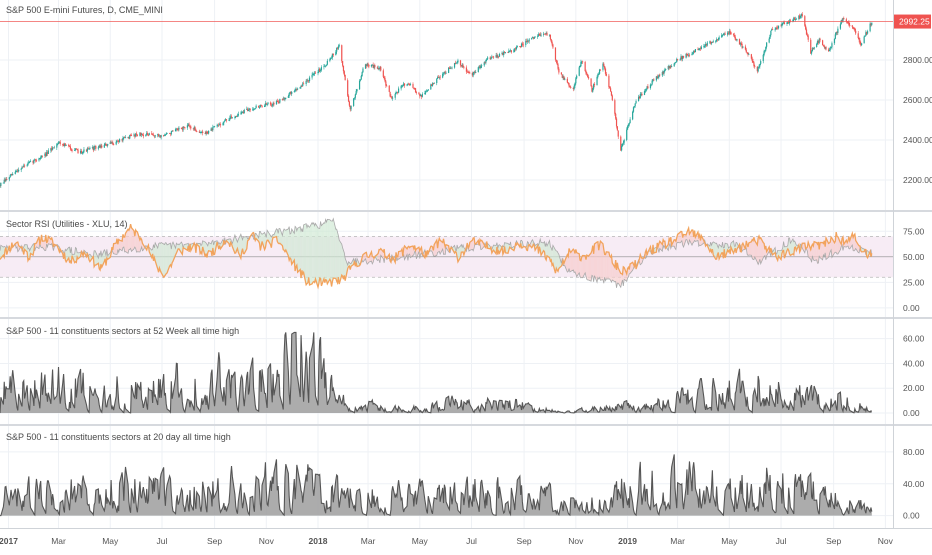  I want to click on x-tick-label: Nov, so click(886, 541).